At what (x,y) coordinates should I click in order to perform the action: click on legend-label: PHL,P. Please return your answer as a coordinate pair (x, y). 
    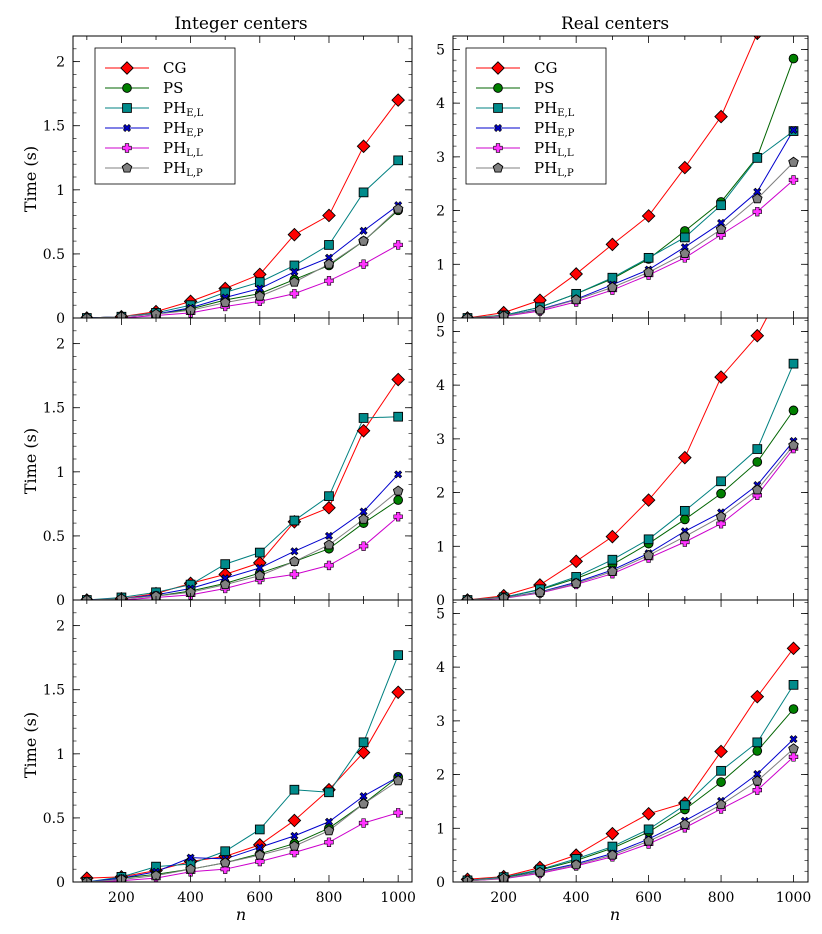
    Looking at the image, I should click on (183, 169).